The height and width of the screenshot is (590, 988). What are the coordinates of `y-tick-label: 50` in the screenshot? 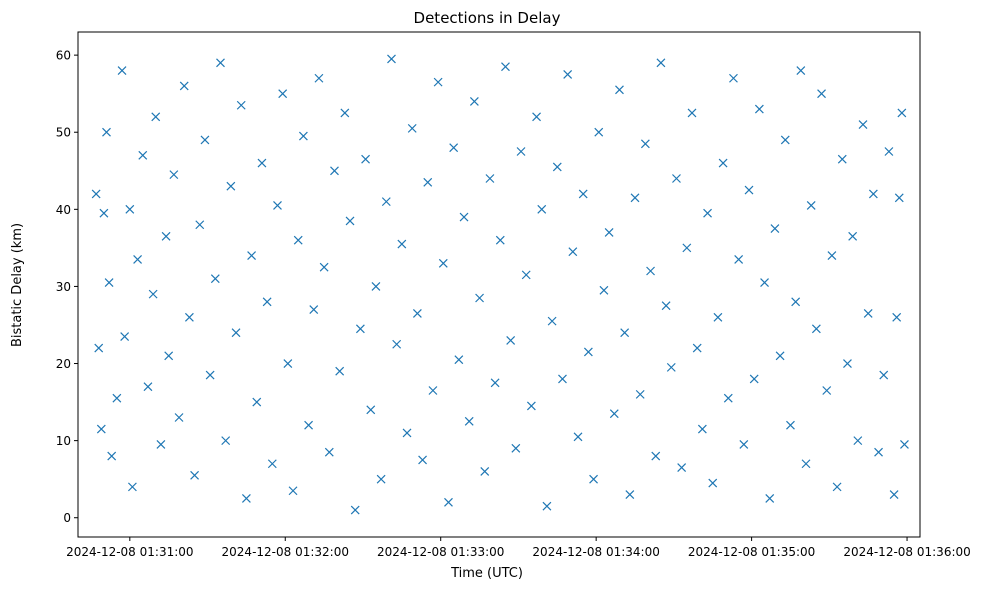 It's located at (63, 133).